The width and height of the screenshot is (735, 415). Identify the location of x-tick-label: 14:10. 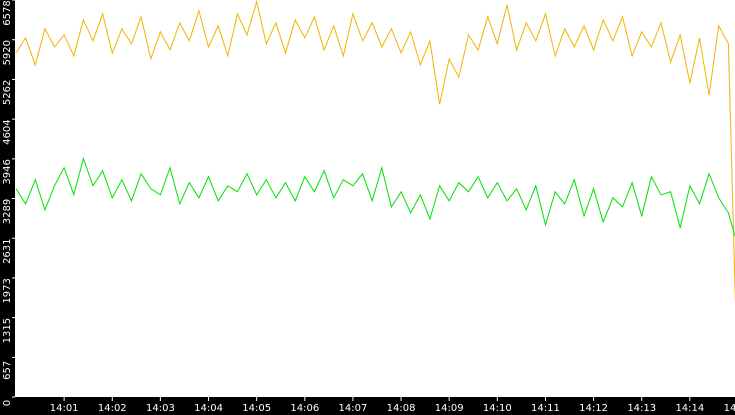
(497, 408).